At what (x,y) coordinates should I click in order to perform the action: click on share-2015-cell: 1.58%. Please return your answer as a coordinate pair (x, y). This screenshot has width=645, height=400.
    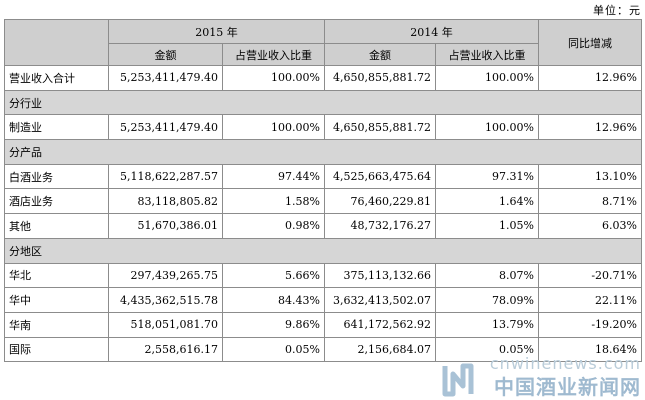
    Looking at the image, I should click on (273, 201).